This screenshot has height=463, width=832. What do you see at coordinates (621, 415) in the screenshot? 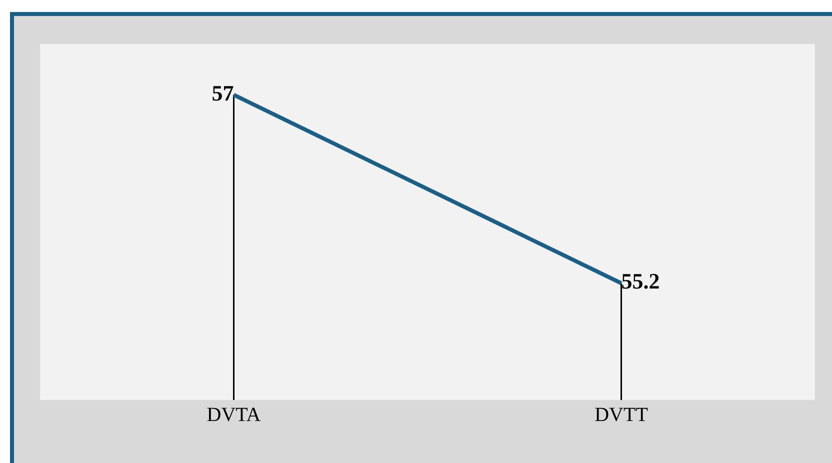
I see `x-tick-label: DVTT` at bounding box center [621, 415].